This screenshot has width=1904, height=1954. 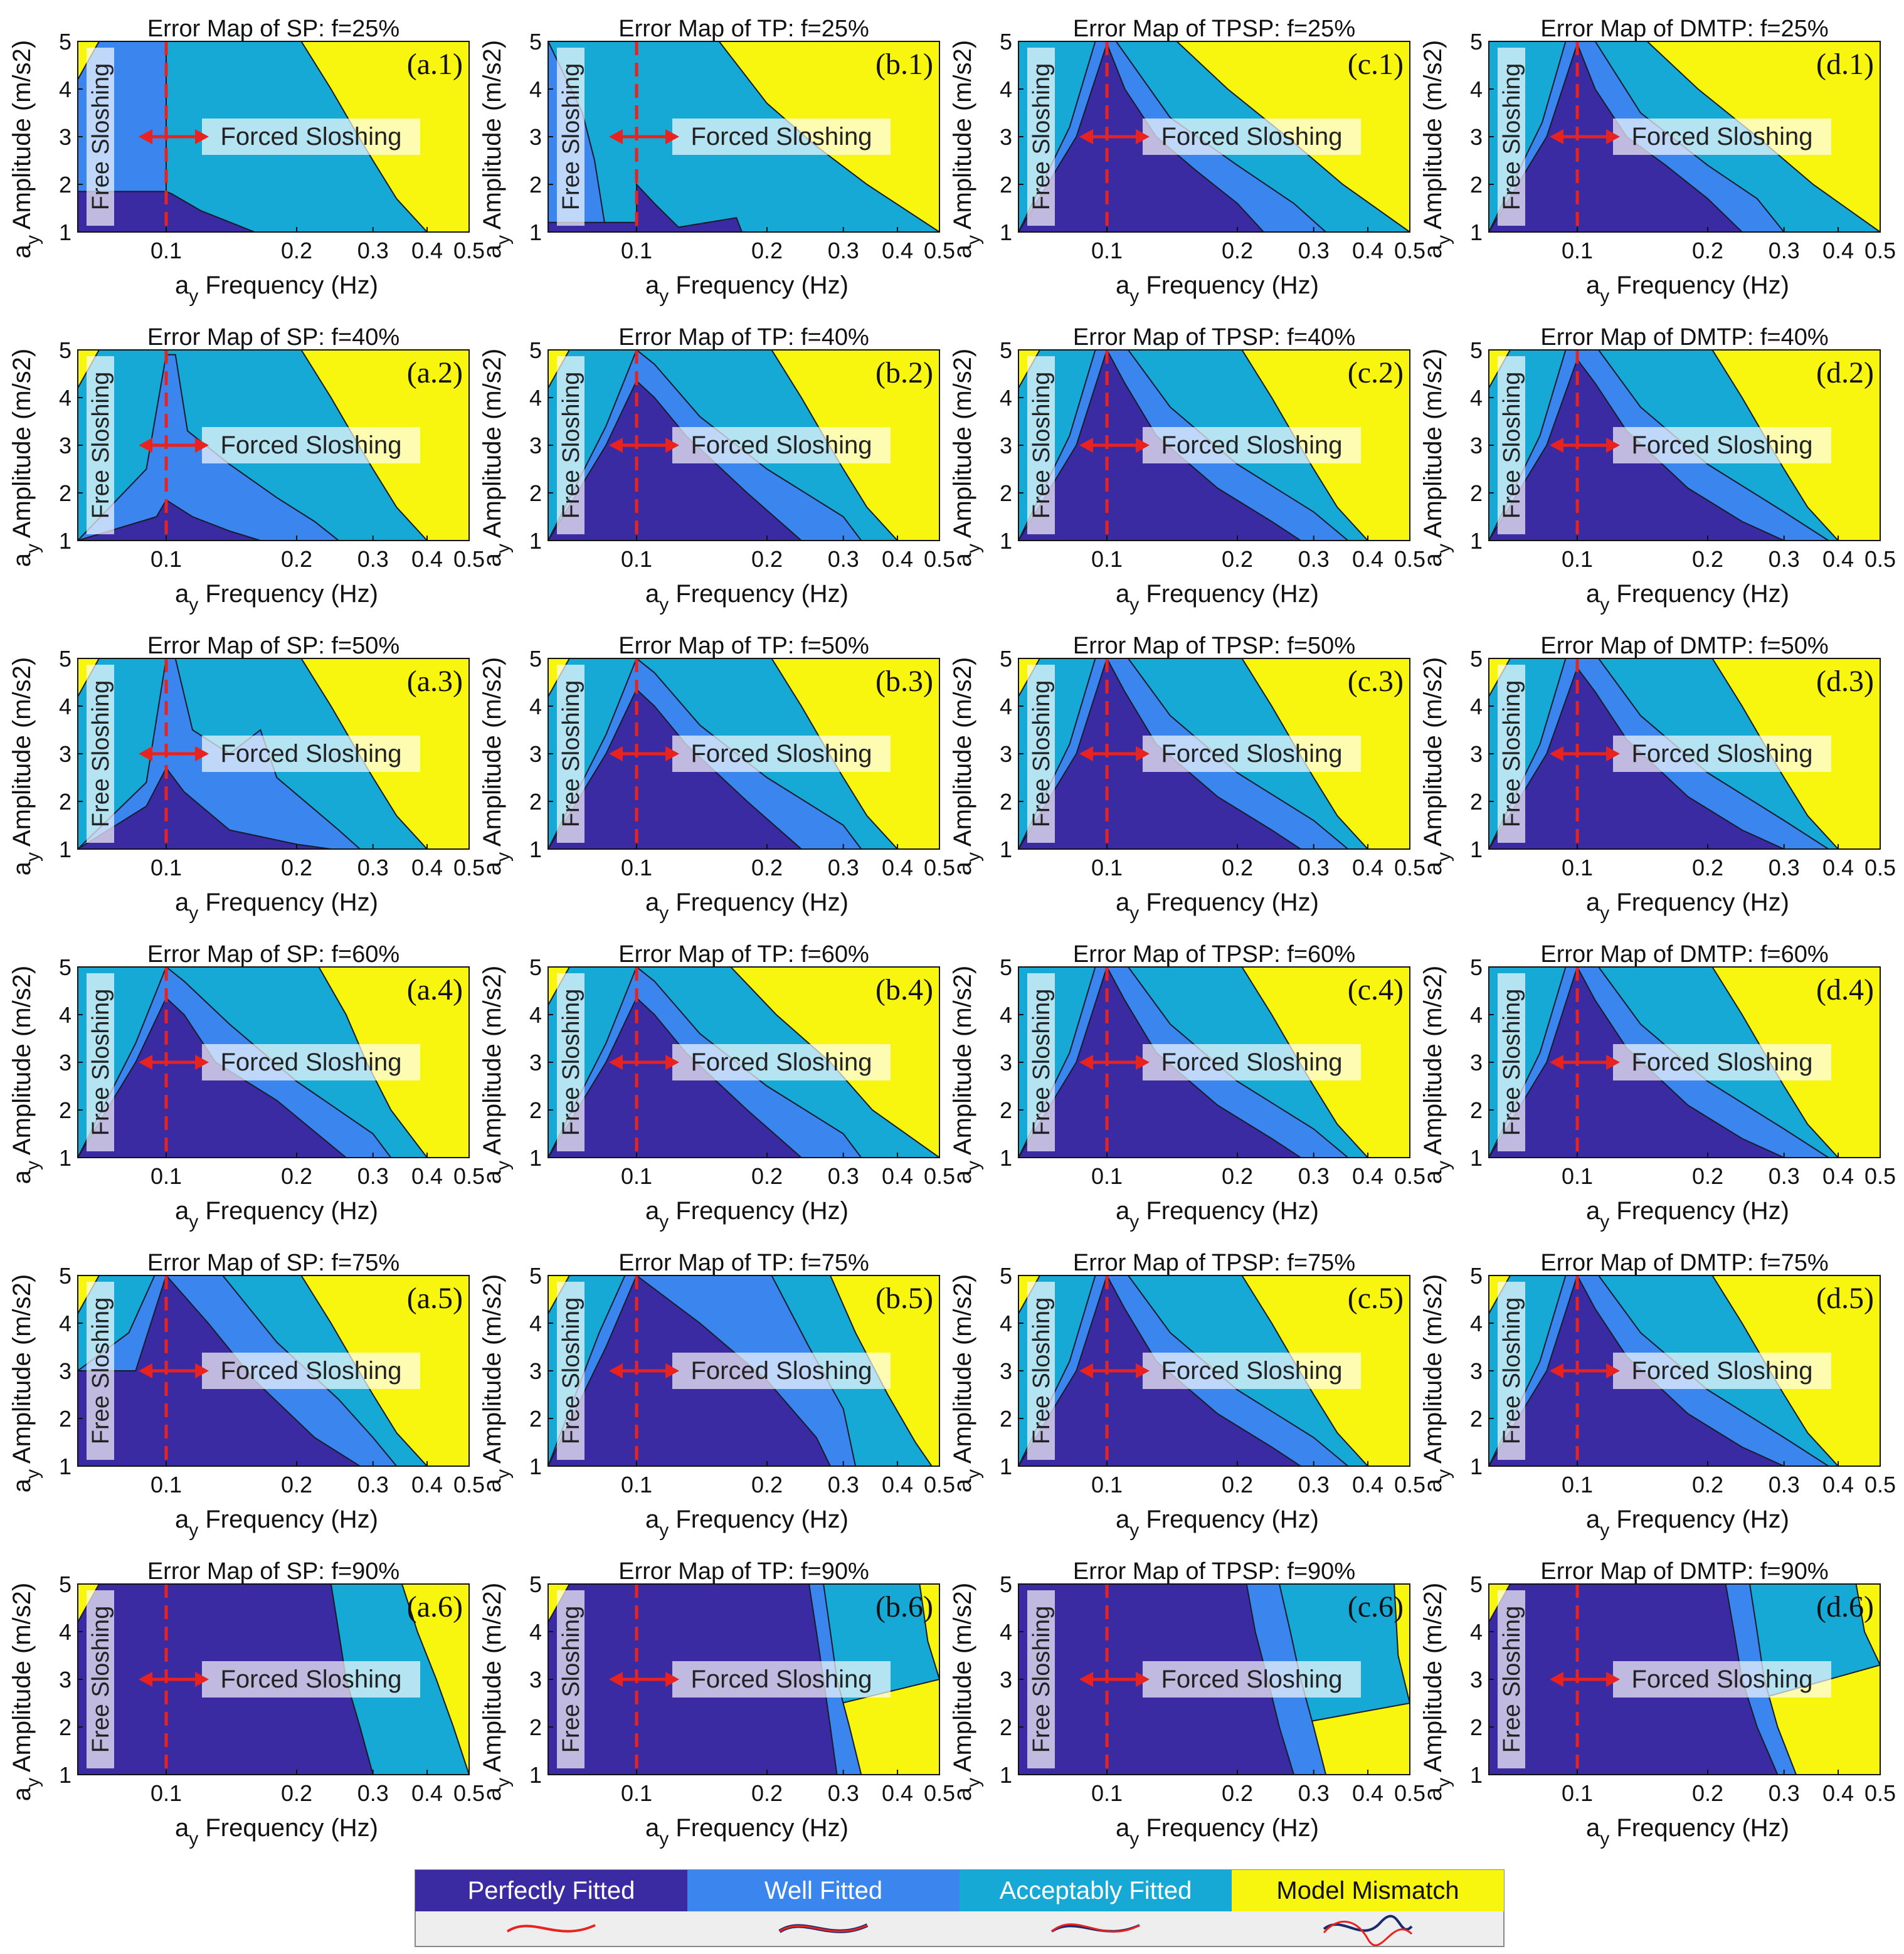 What do you see at coordinates (1214, 1370) in the screenshot?
I see `plot-area: Free Sloshing Forced Sloshing (c.5)` at bounding box center [1214, 1370].